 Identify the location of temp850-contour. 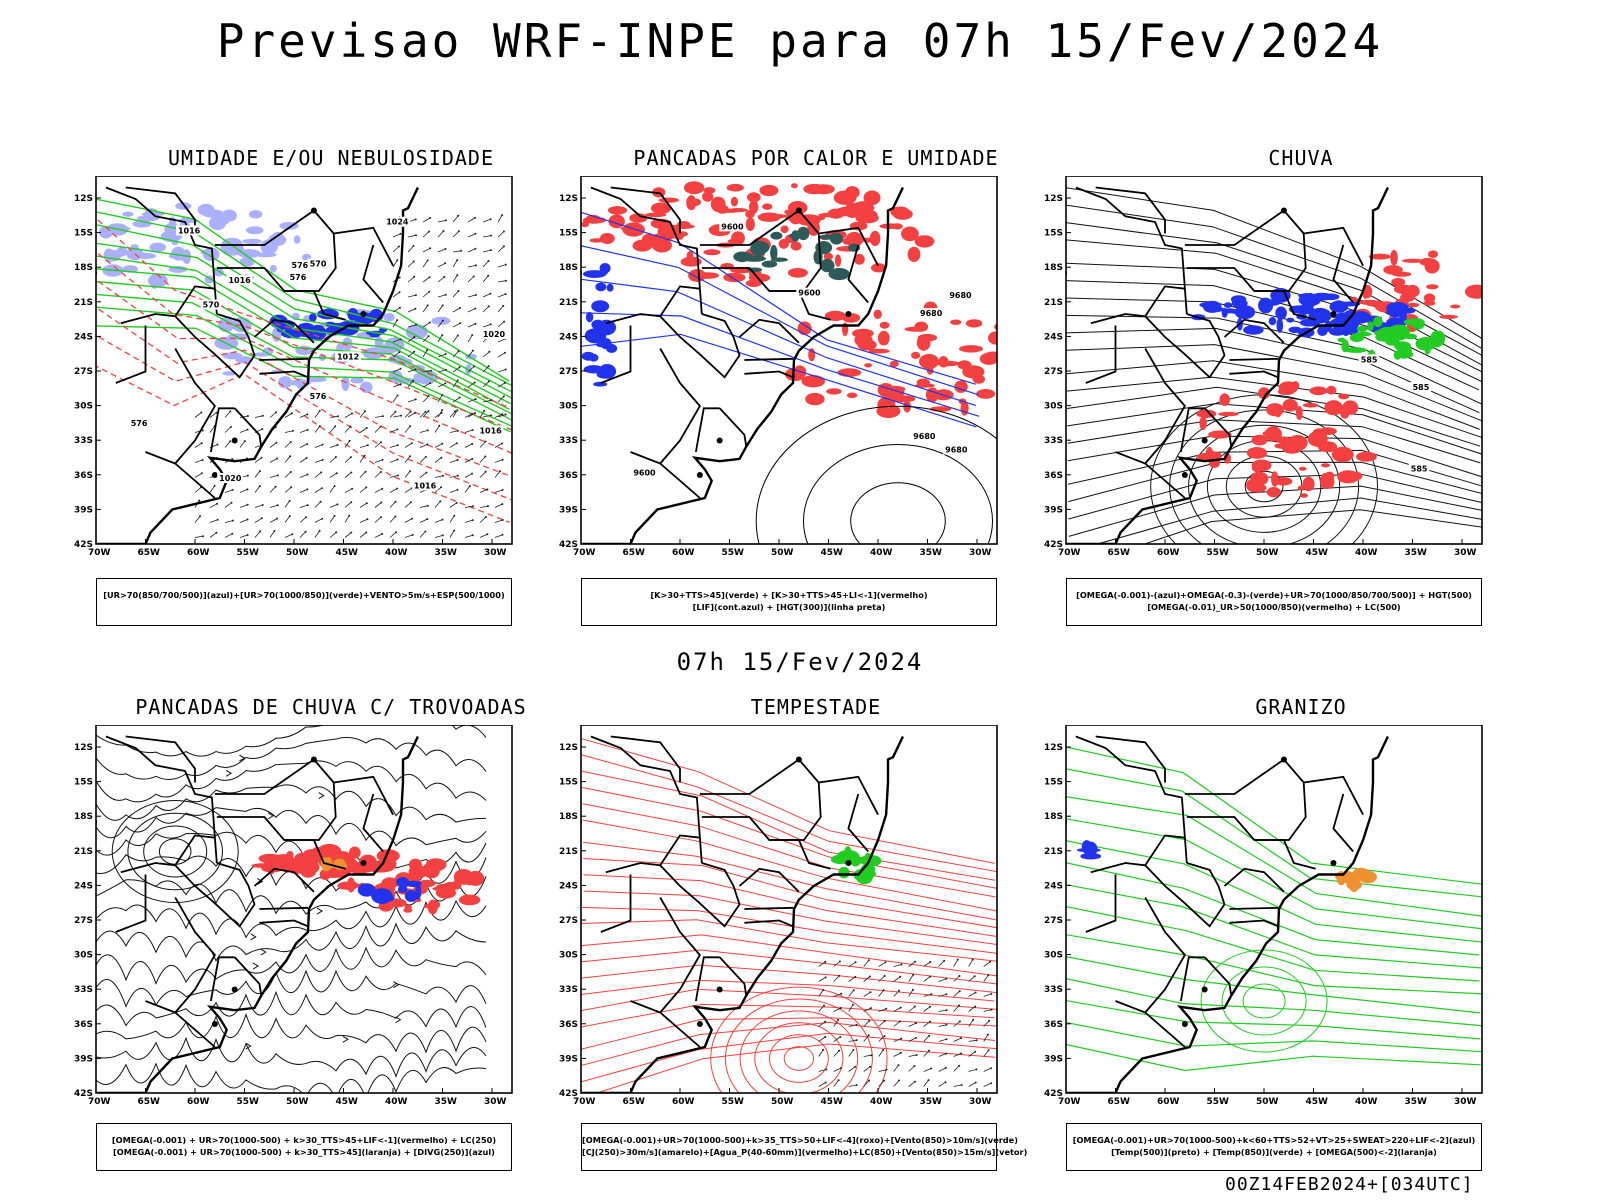
(1273, 944).